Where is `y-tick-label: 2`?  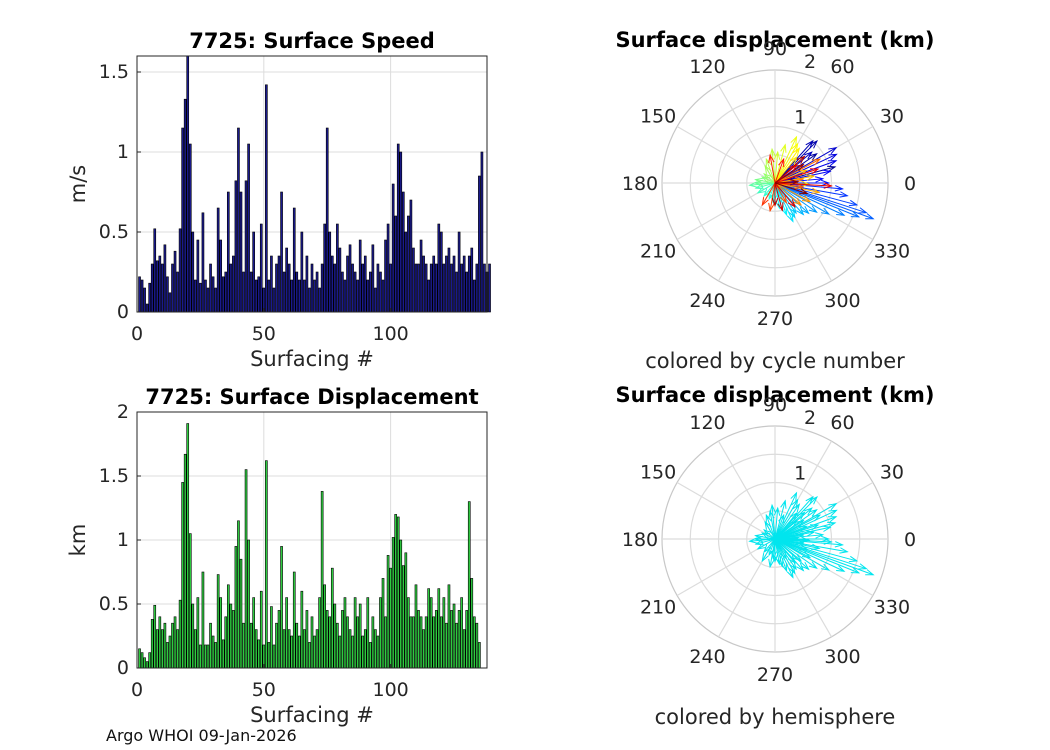 y-tick-label: 2 is located at coordinates (123, 412).